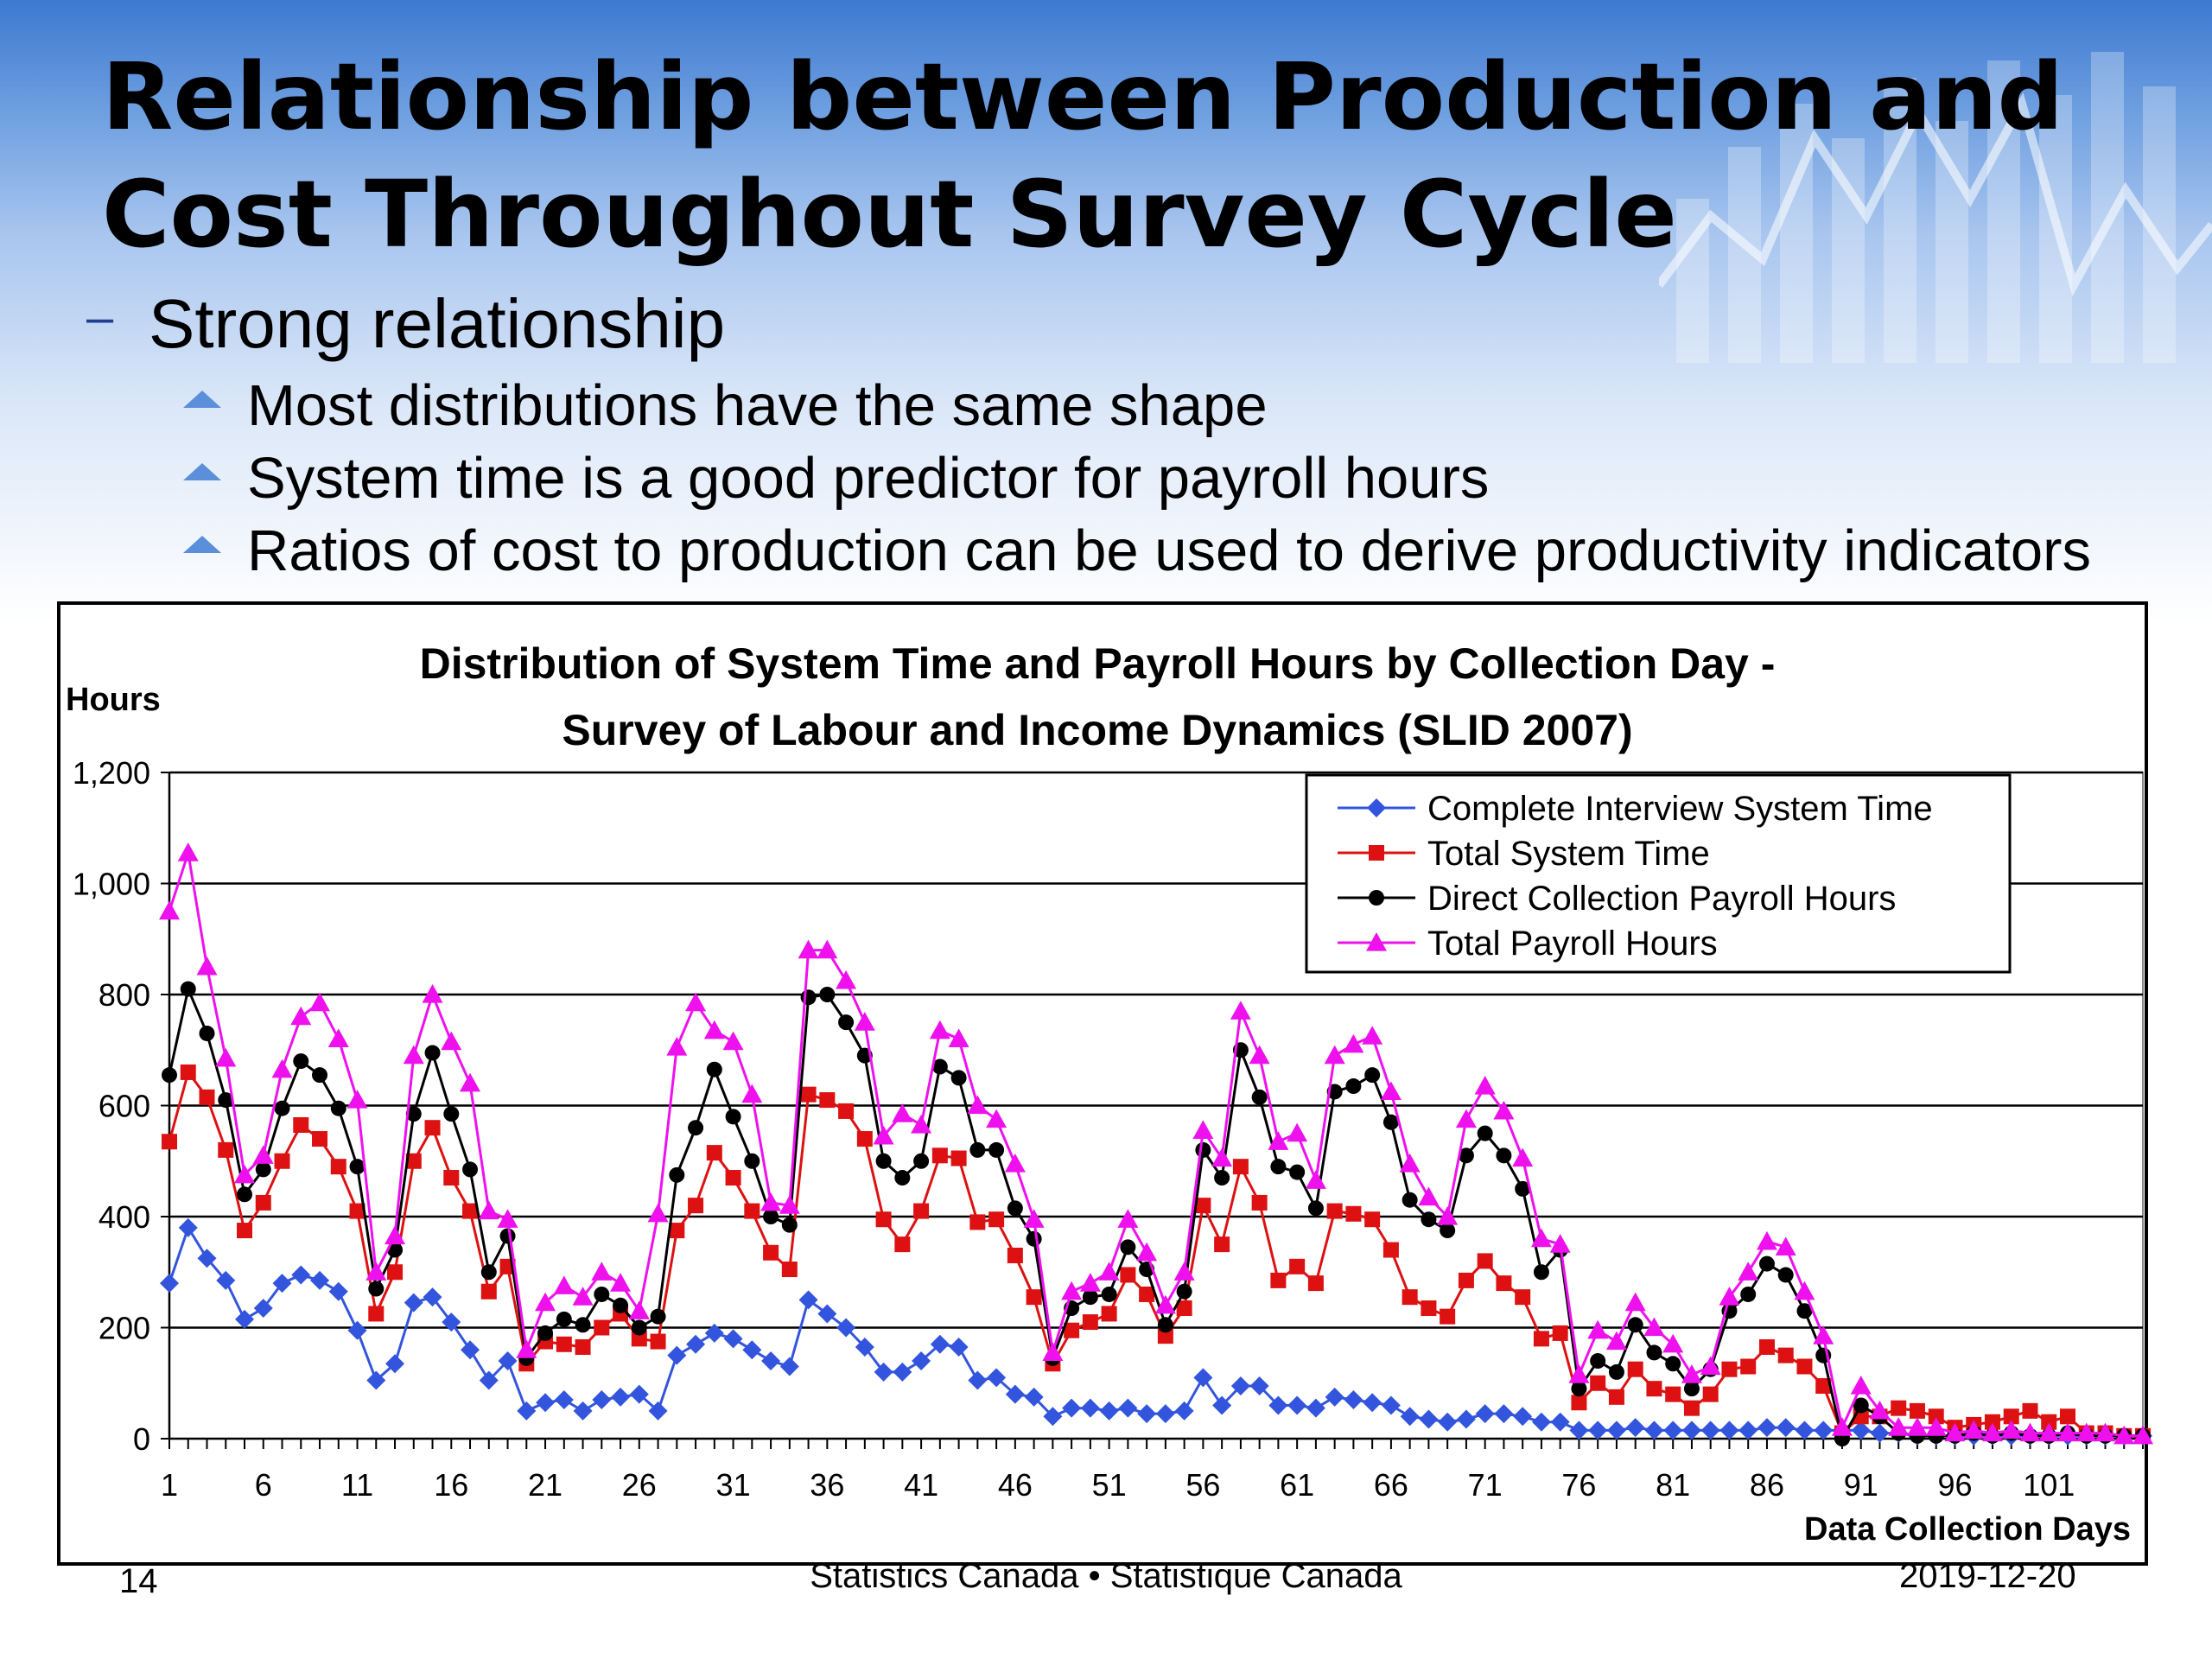  I want to click on series-line, so click(1155, 1331).